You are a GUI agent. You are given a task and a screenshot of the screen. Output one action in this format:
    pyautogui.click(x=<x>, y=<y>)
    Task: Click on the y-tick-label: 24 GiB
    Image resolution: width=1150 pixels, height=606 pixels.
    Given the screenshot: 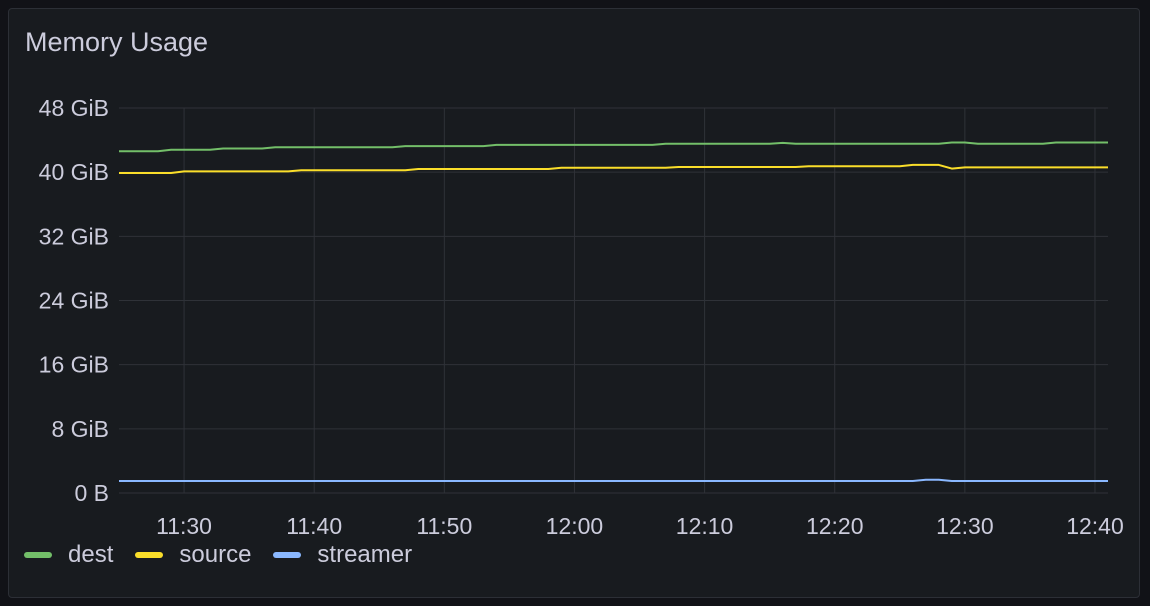 What is the action you would take?
    pyautogui.click(x=74, y=301)
    